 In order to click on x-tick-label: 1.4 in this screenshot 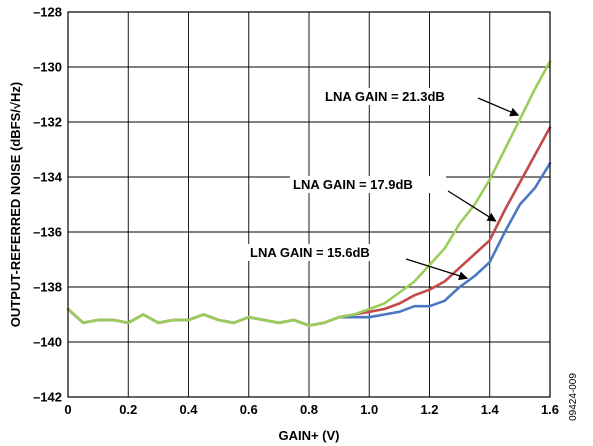, I will do `click(490, 409)`.